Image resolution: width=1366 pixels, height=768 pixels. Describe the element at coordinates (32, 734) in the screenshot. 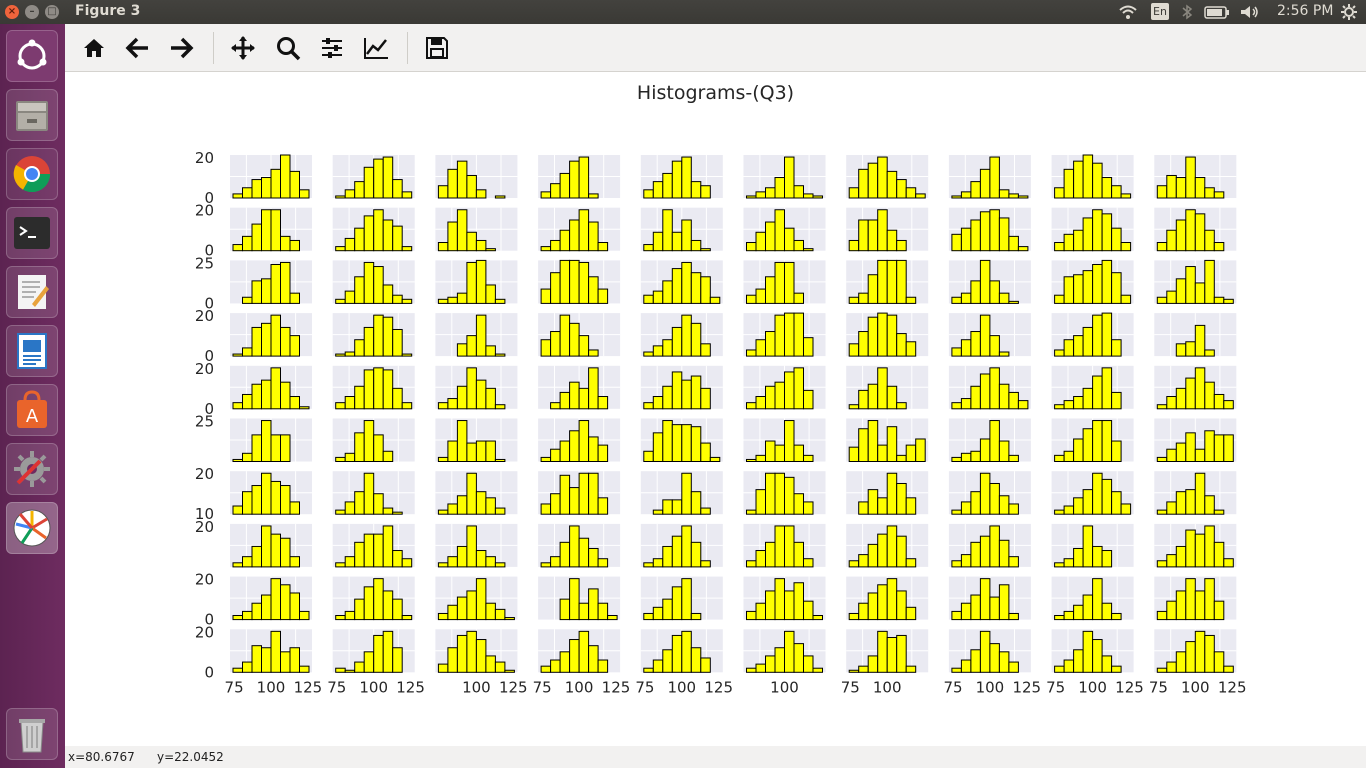

I see `trash-icon` at that location.